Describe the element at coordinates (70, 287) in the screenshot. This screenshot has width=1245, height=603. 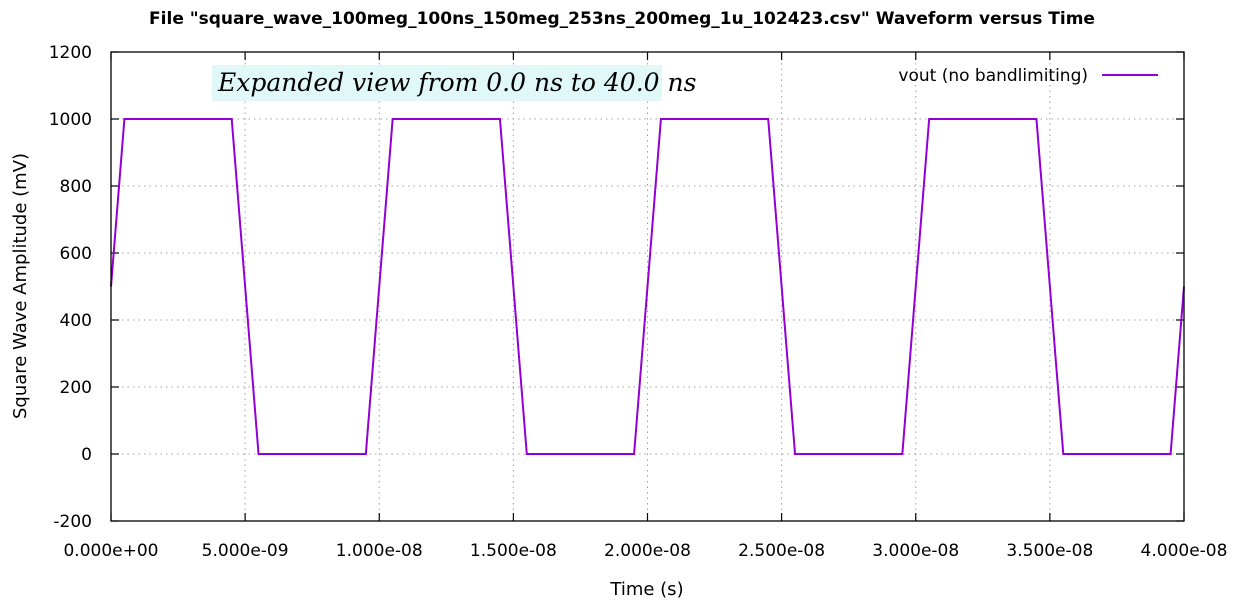
I see `y-tick-labels: -200 0 200 400 600 800 1000 1200` at that location.